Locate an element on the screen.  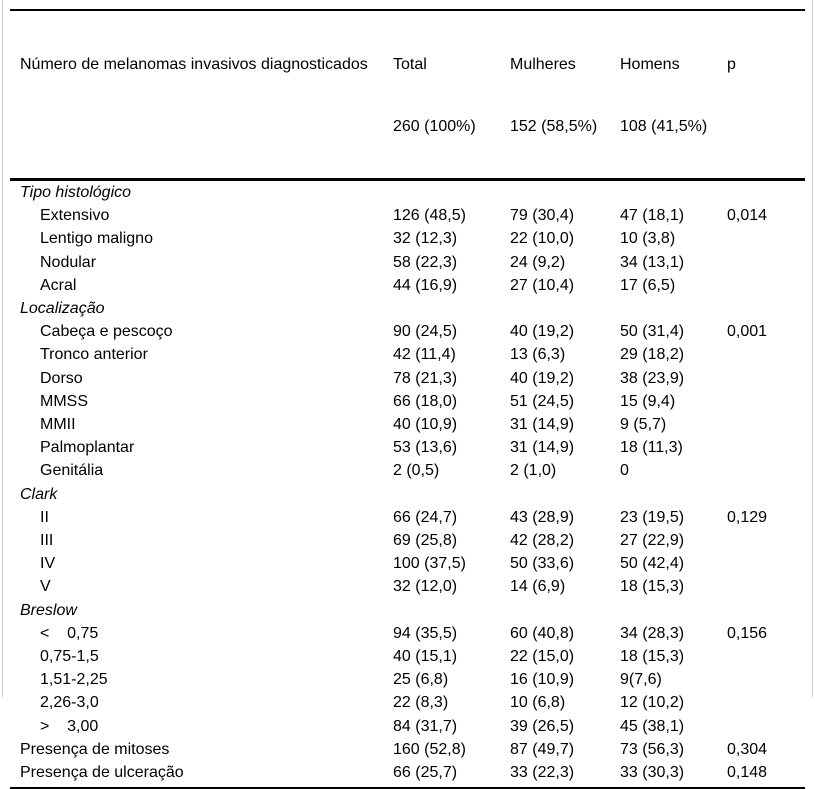
cell-mulheres: 2 (1,0) is located at coordinates (533, 471).